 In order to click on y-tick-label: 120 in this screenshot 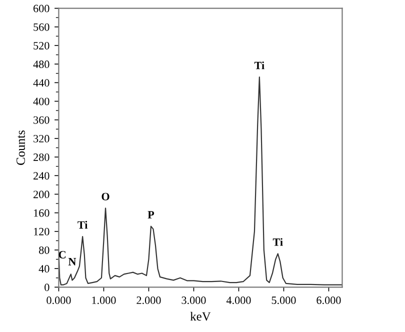, I will do `click(42, 232)`.